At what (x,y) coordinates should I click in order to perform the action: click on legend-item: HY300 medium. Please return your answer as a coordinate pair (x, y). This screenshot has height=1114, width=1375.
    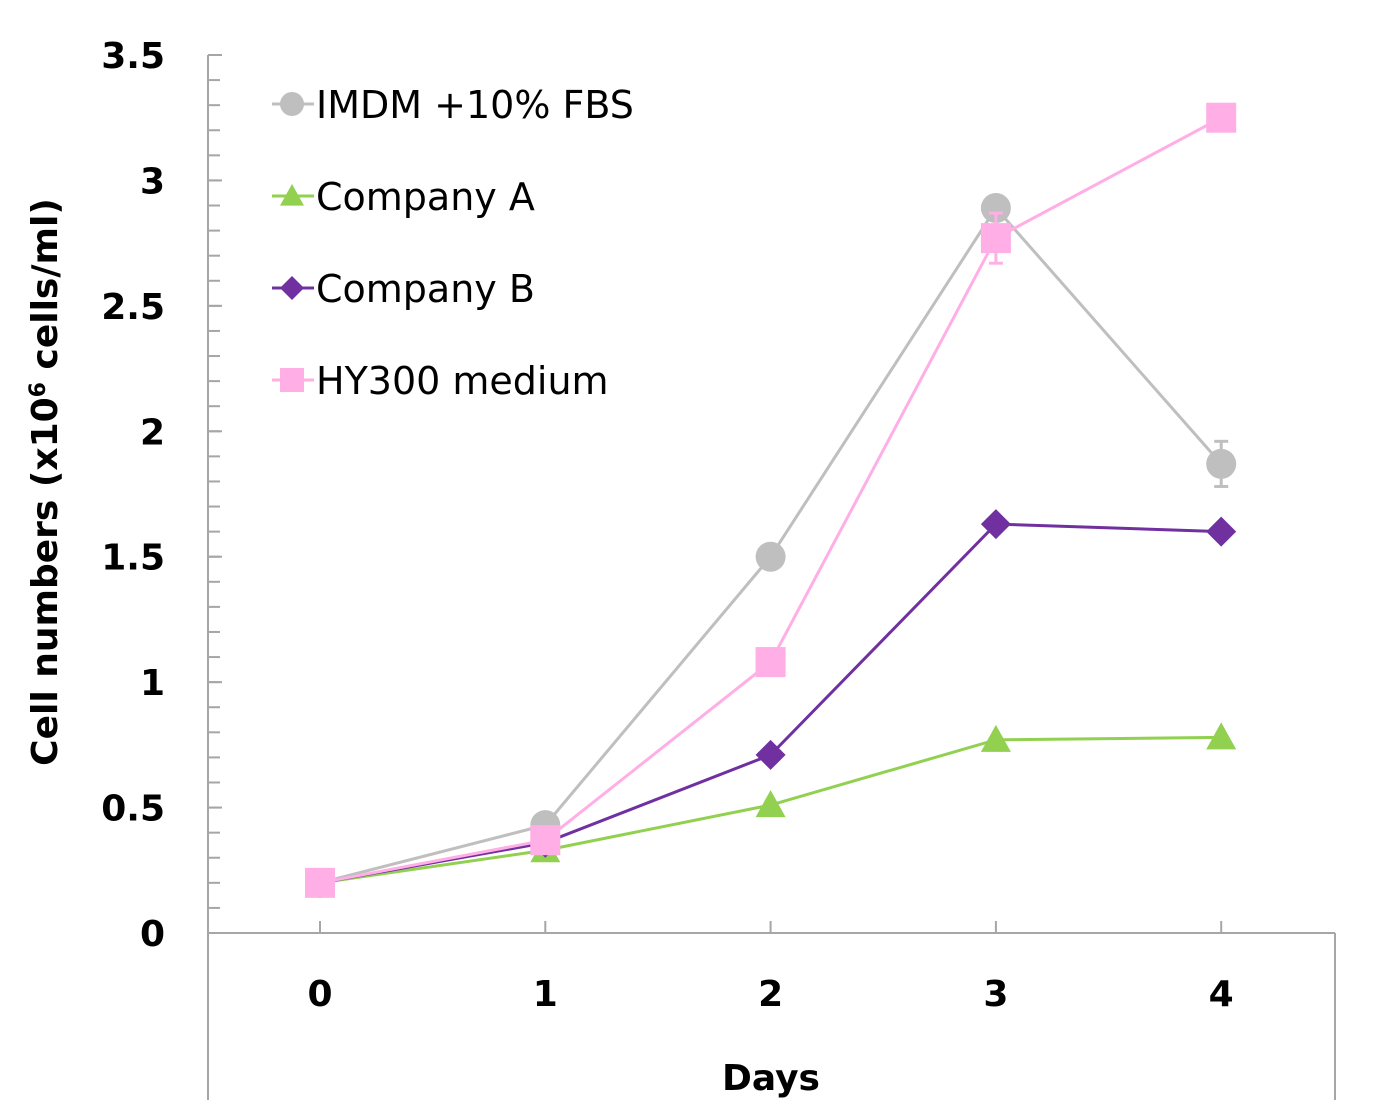
    Looking at the image, I should click on (440, 381).